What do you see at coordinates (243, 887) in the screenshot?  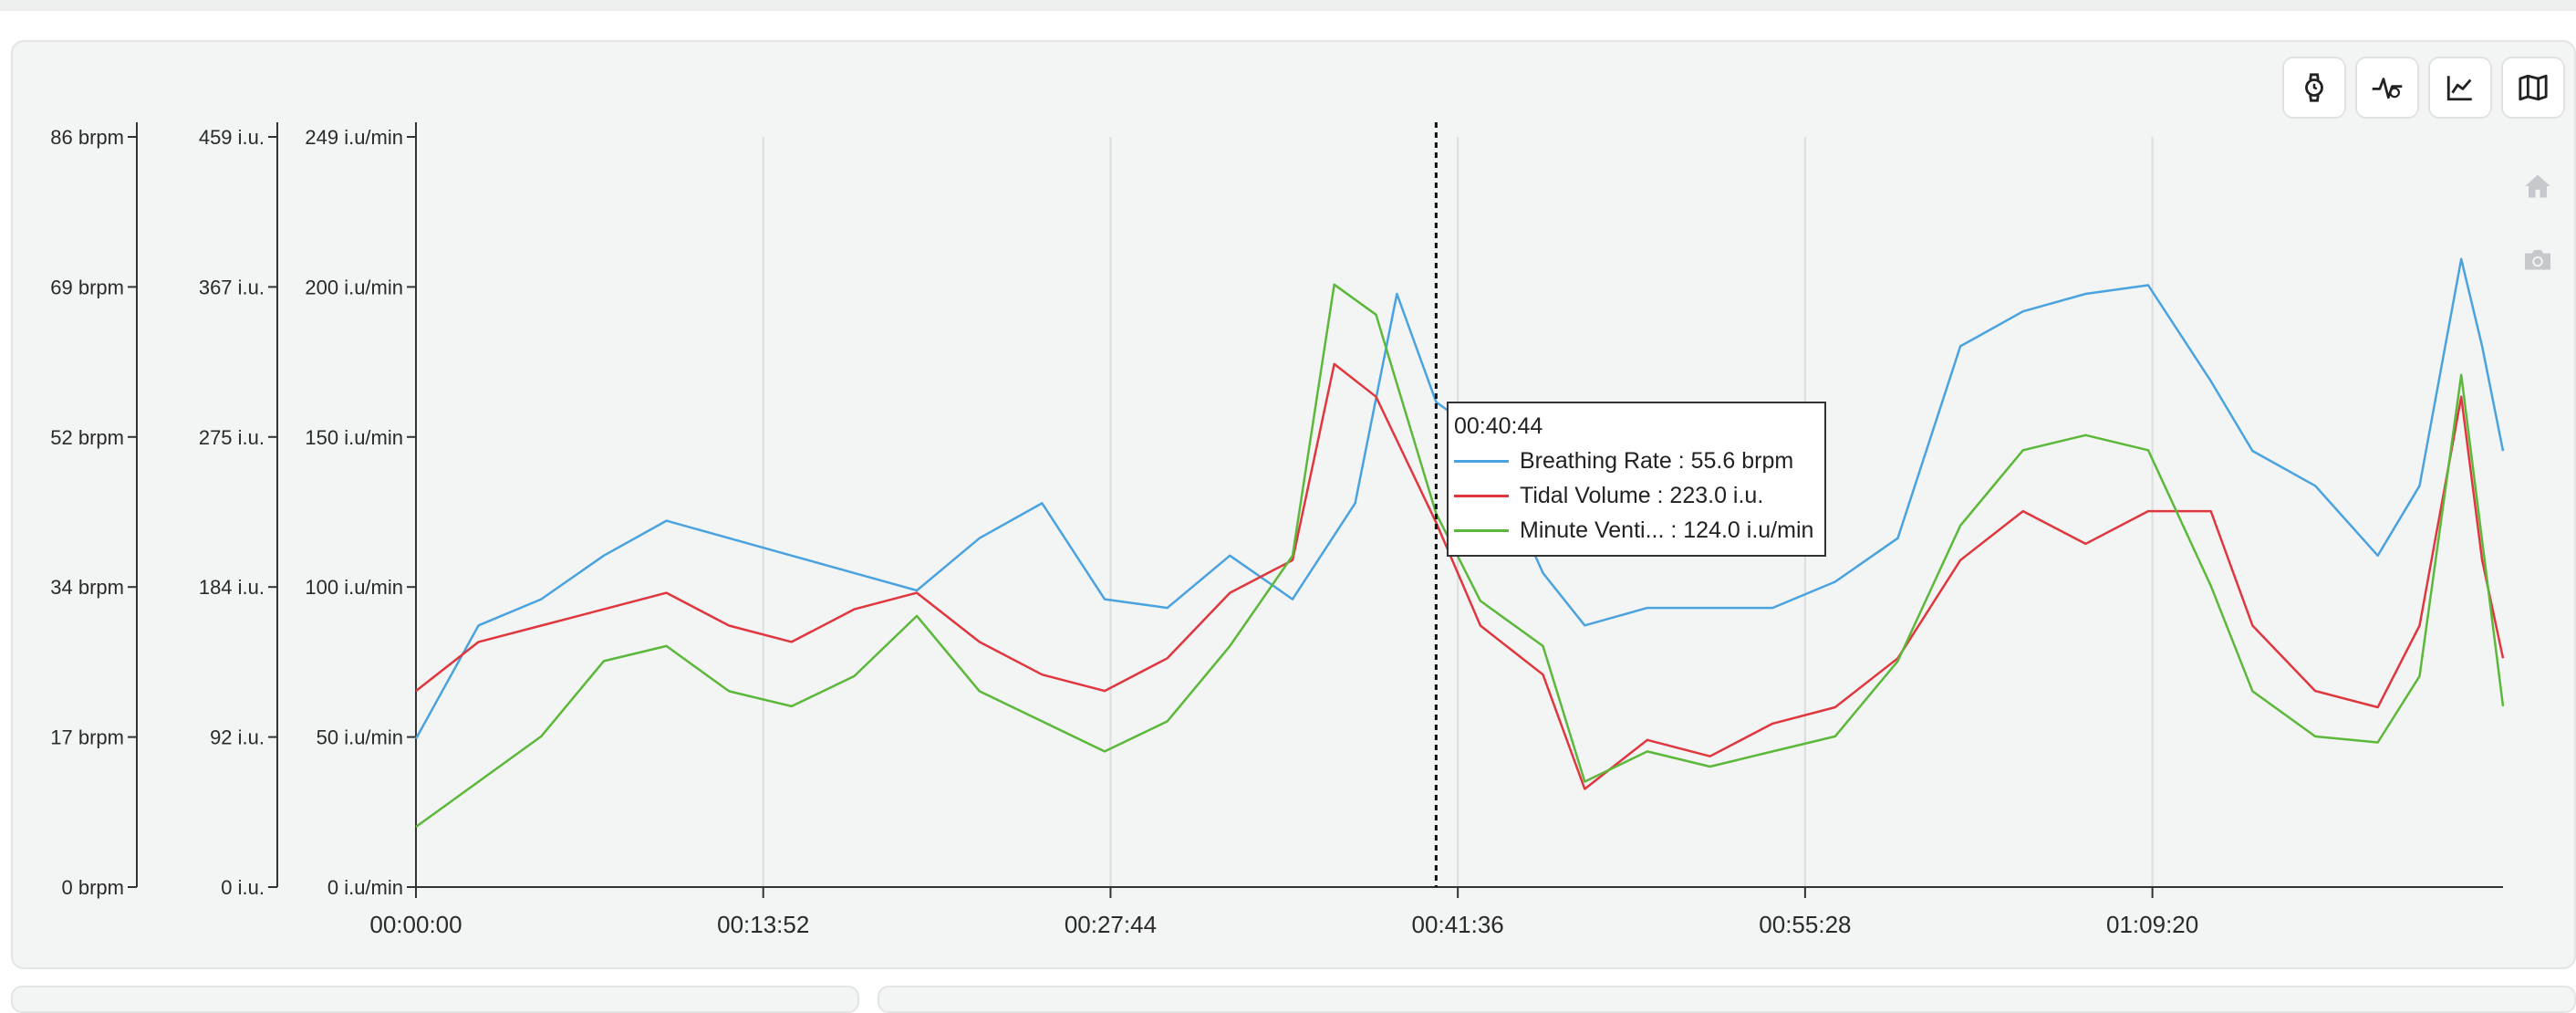 I see `y-tick-label: 0 i.u.` at bounding box center [243, 887].